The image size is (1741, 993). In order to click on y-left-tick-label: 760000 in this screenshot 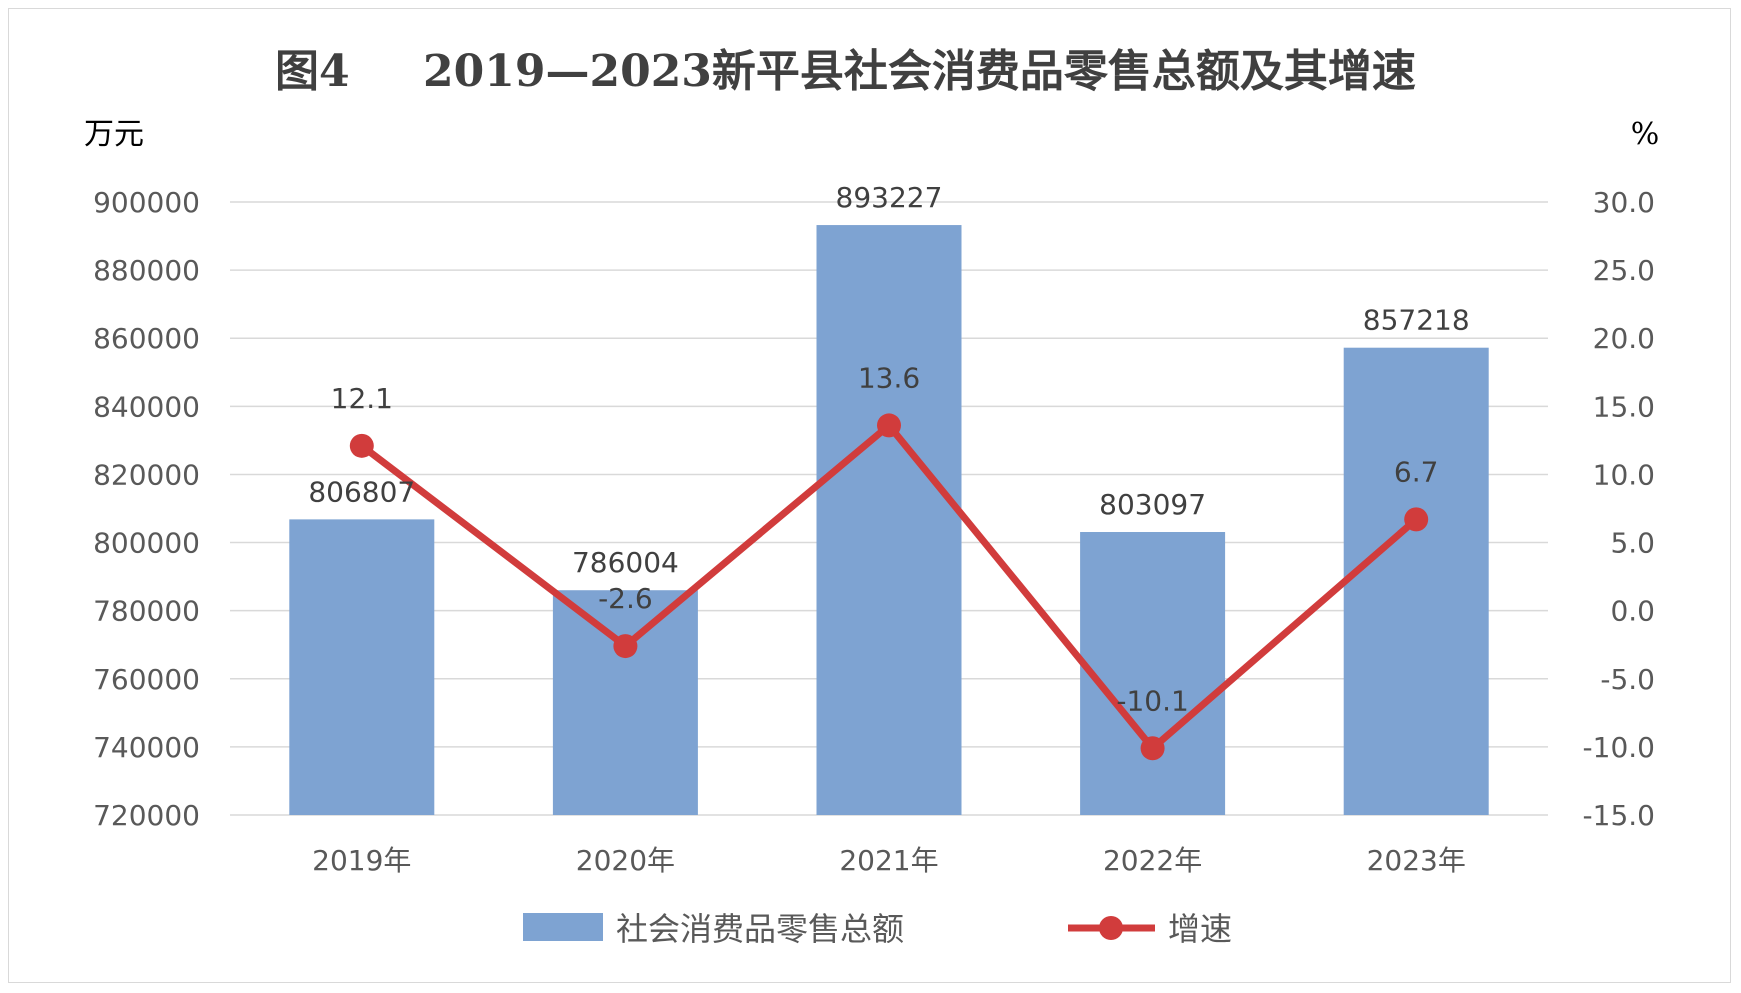, I will do `click(146, 679)`.